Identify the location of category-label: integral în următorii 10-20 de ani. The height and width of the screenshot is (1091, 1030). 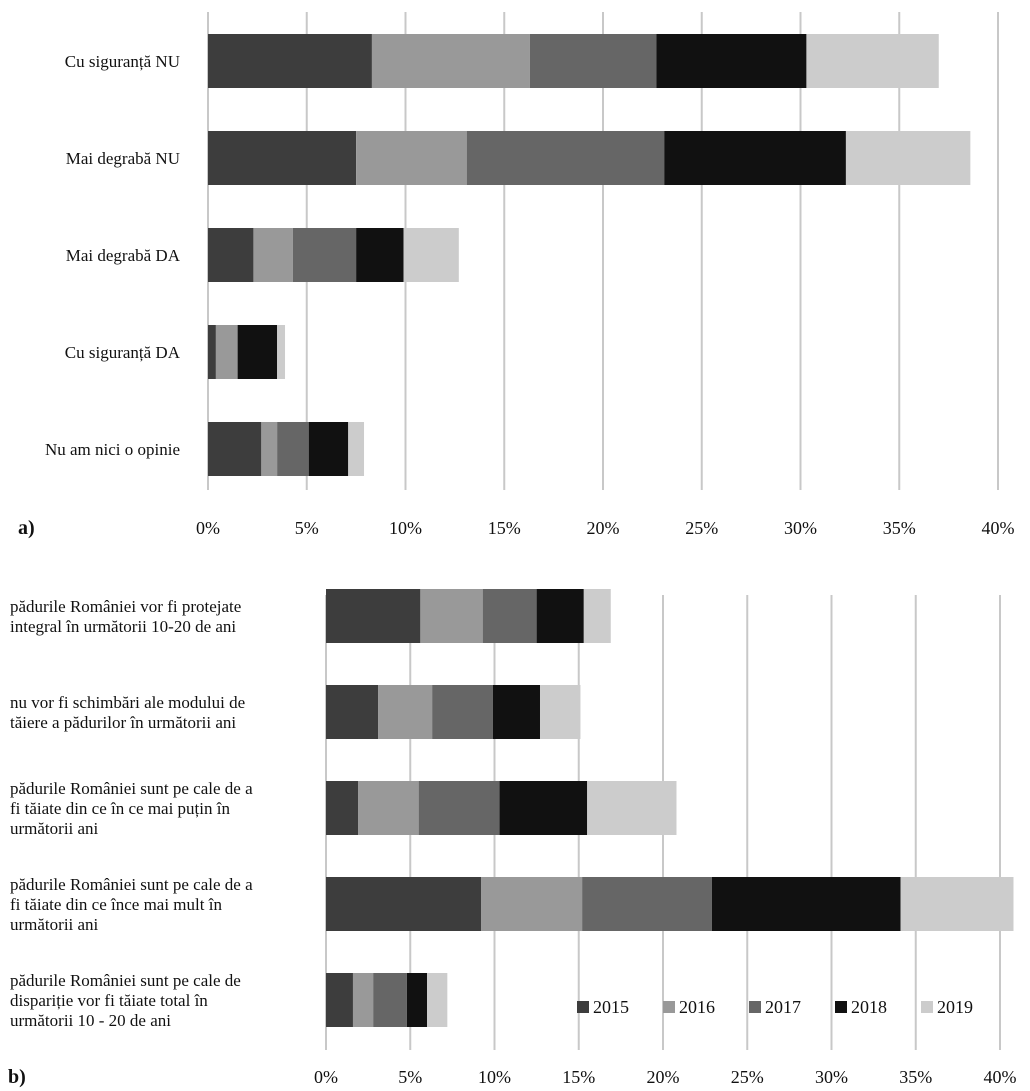
(123, 626).